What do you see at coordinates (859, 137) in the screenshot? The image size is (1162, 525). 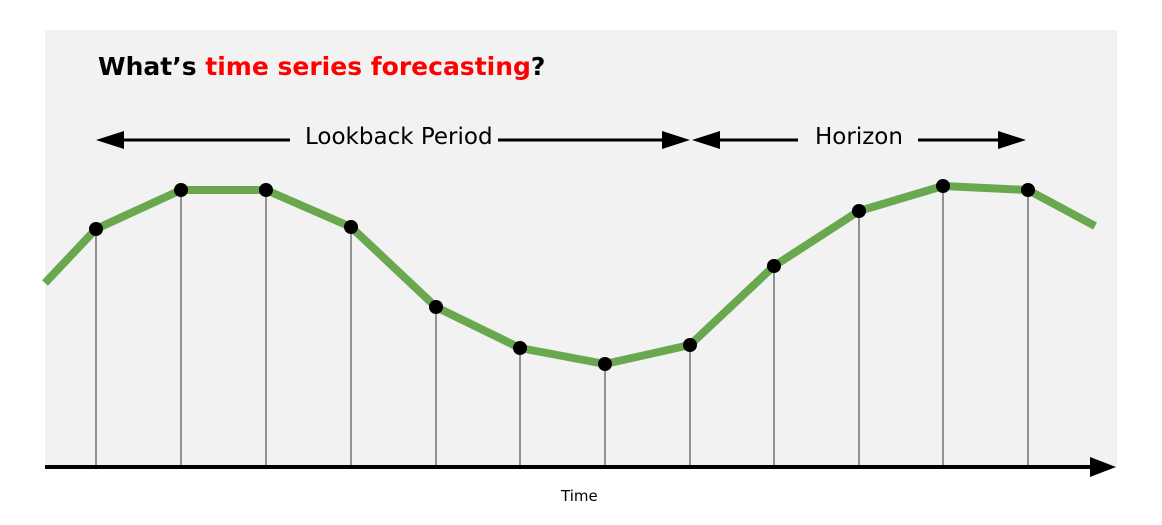 I see `horizon-label: Horizon` at bounding box center [859, 137].